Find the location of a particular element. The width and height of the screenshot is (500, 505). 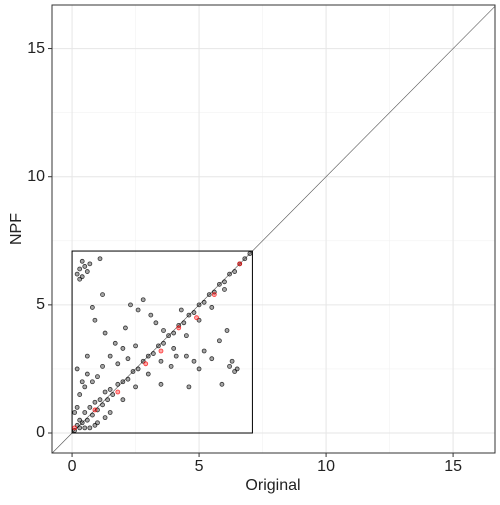

highlight-box is located at coordinates (162, 342).